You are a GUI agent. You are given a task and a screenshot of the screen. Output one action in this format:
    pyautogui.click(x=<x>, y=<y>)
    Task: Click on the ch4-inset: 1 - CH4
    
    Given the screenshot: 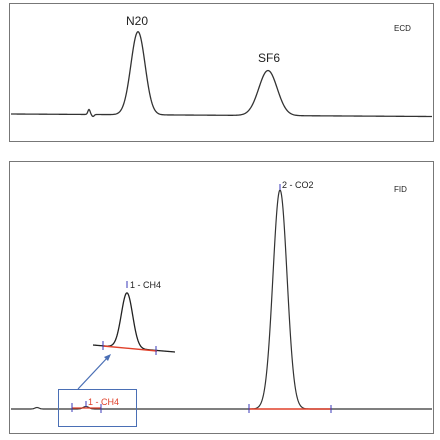 What is the action you would take?
    pyautogui.click(x=134, y=317)
    